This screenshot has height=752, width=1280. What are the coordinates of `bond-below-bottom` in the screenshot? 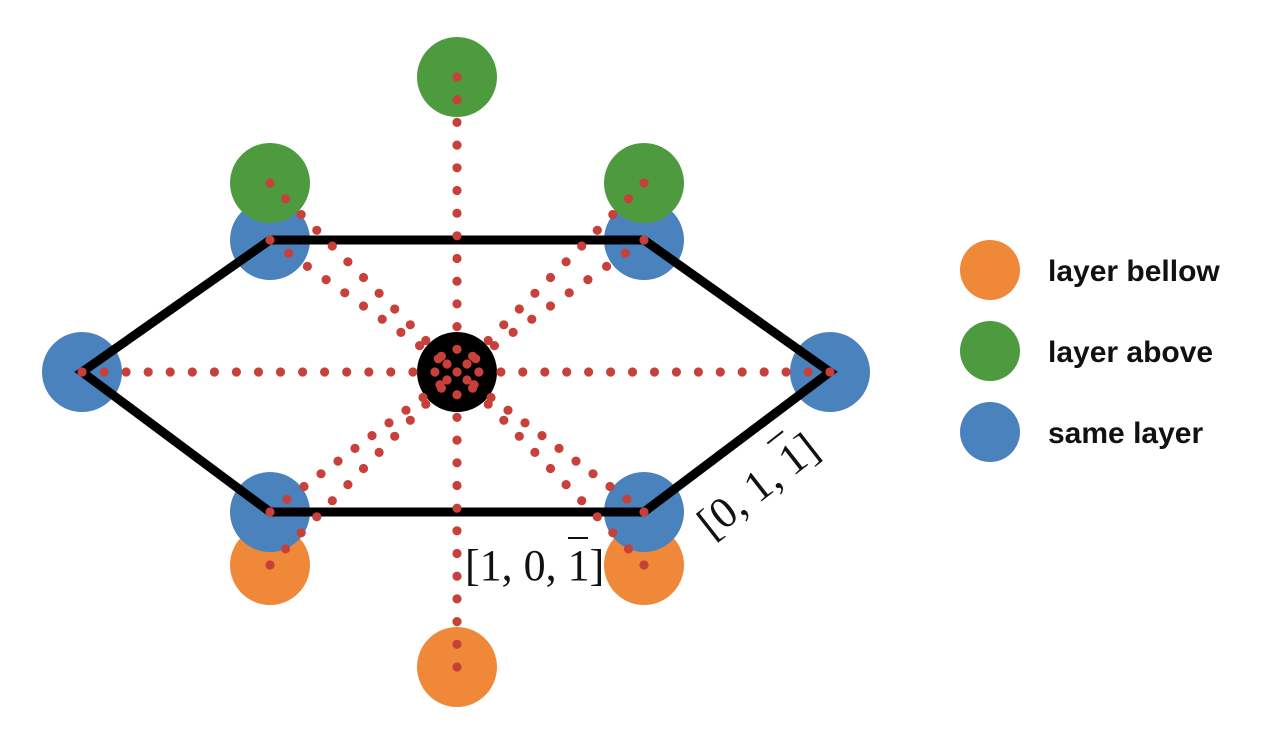 It's located at (457, 531).